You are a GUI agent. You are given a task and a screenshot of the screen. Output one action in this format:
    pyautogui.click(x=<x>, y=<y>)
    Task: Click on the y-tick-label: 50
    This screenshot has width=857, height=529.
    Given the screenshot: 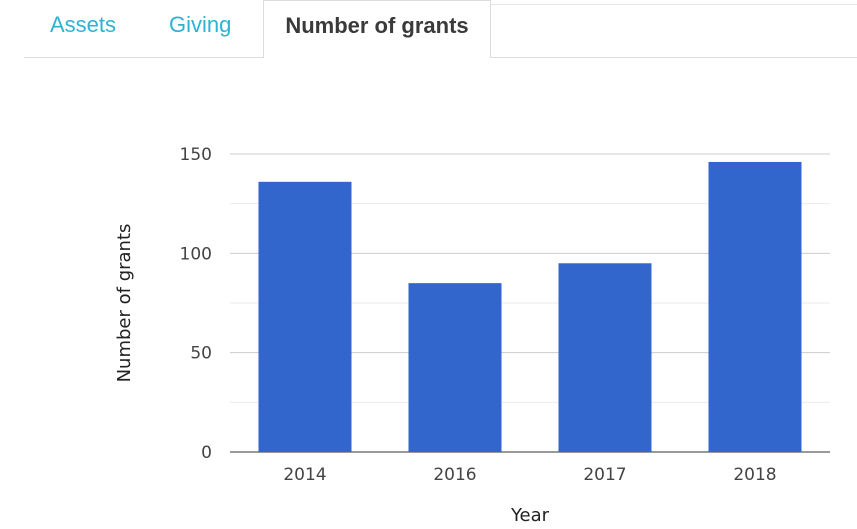 What is the action you would take?
    pyautogui.click(x=201, y=354)
    